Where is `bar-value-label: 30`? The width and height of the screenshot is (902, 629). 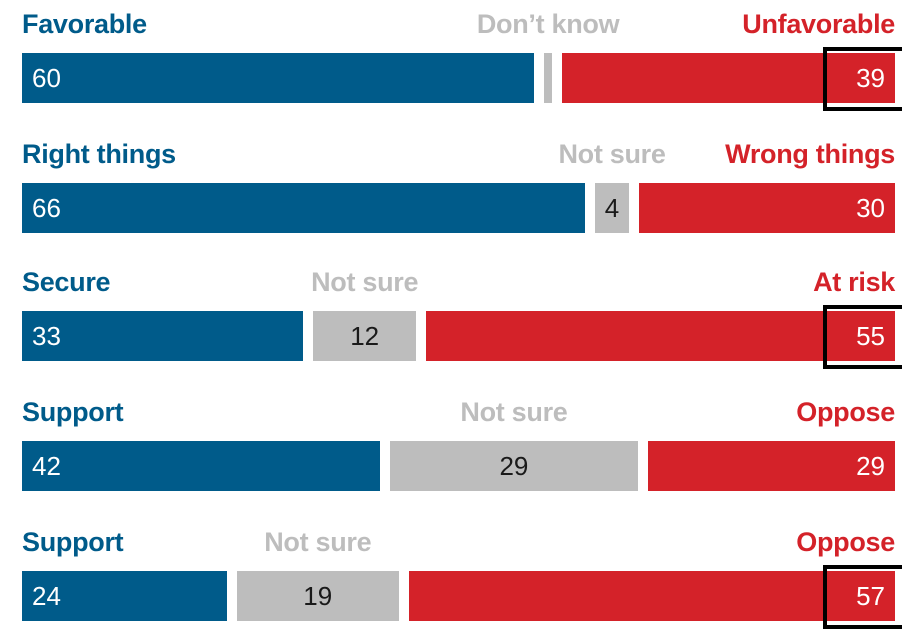
bar-value-label: 30 is located at coordinates (870, 208).